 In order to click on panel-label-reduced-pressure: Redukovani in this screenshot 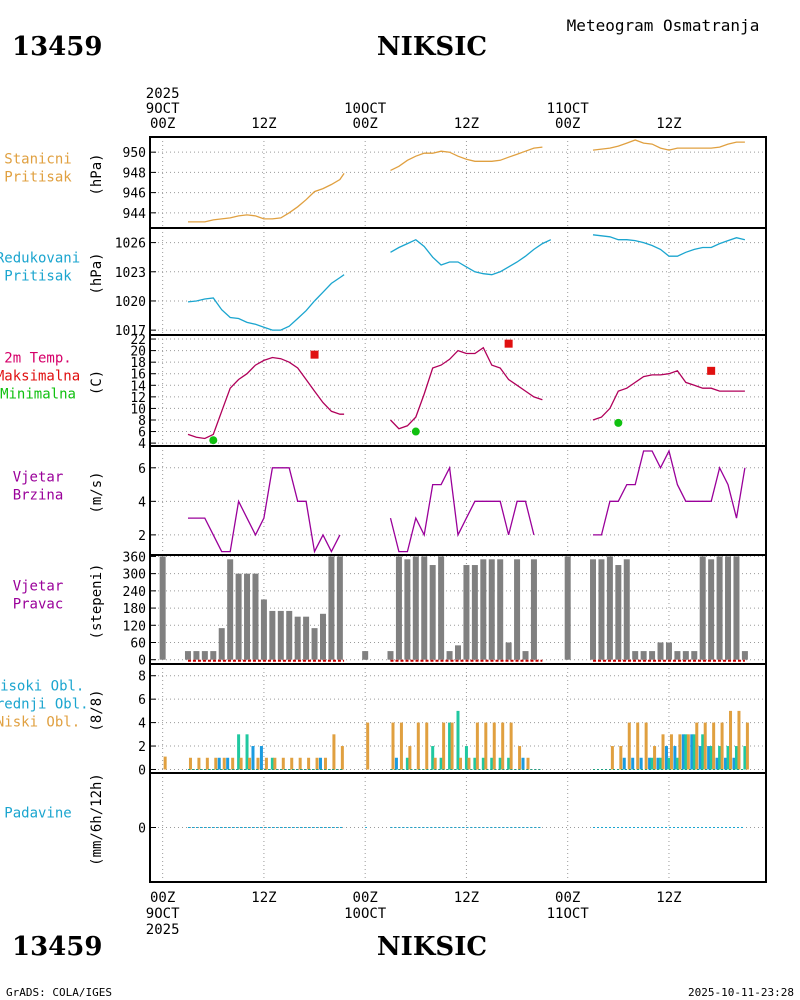, I will do `click(40, 259)`.